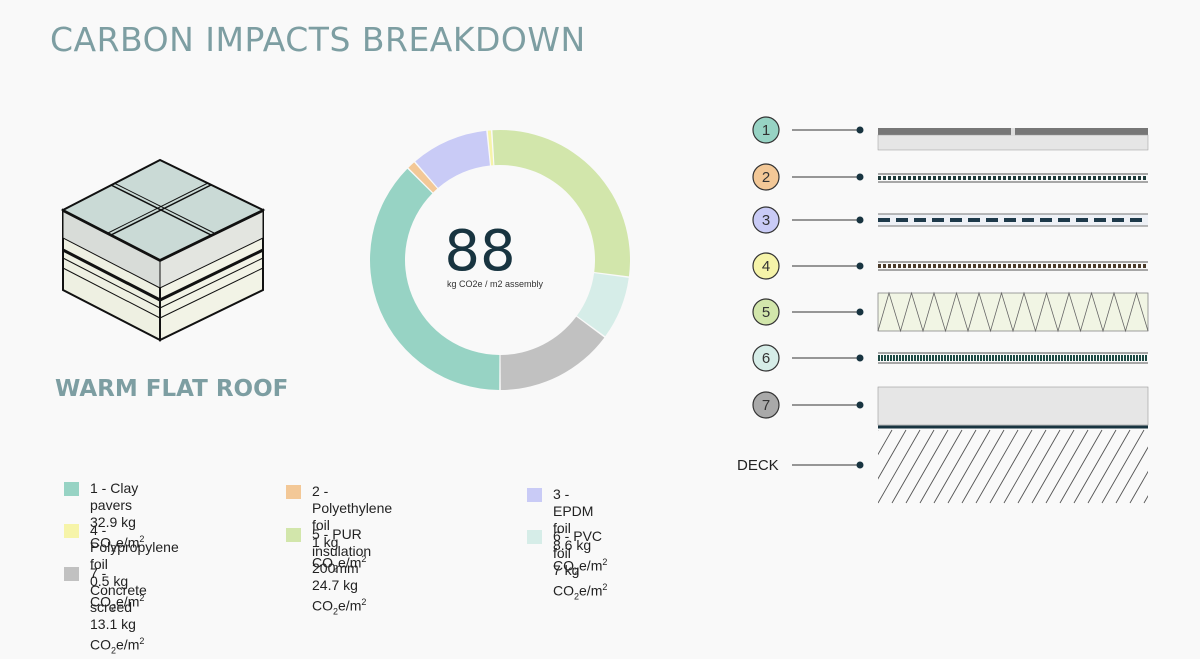  I want to click on legend-item: 7 - Concrete screed 13.1 kg CO2e/m2, so click(105, 612).